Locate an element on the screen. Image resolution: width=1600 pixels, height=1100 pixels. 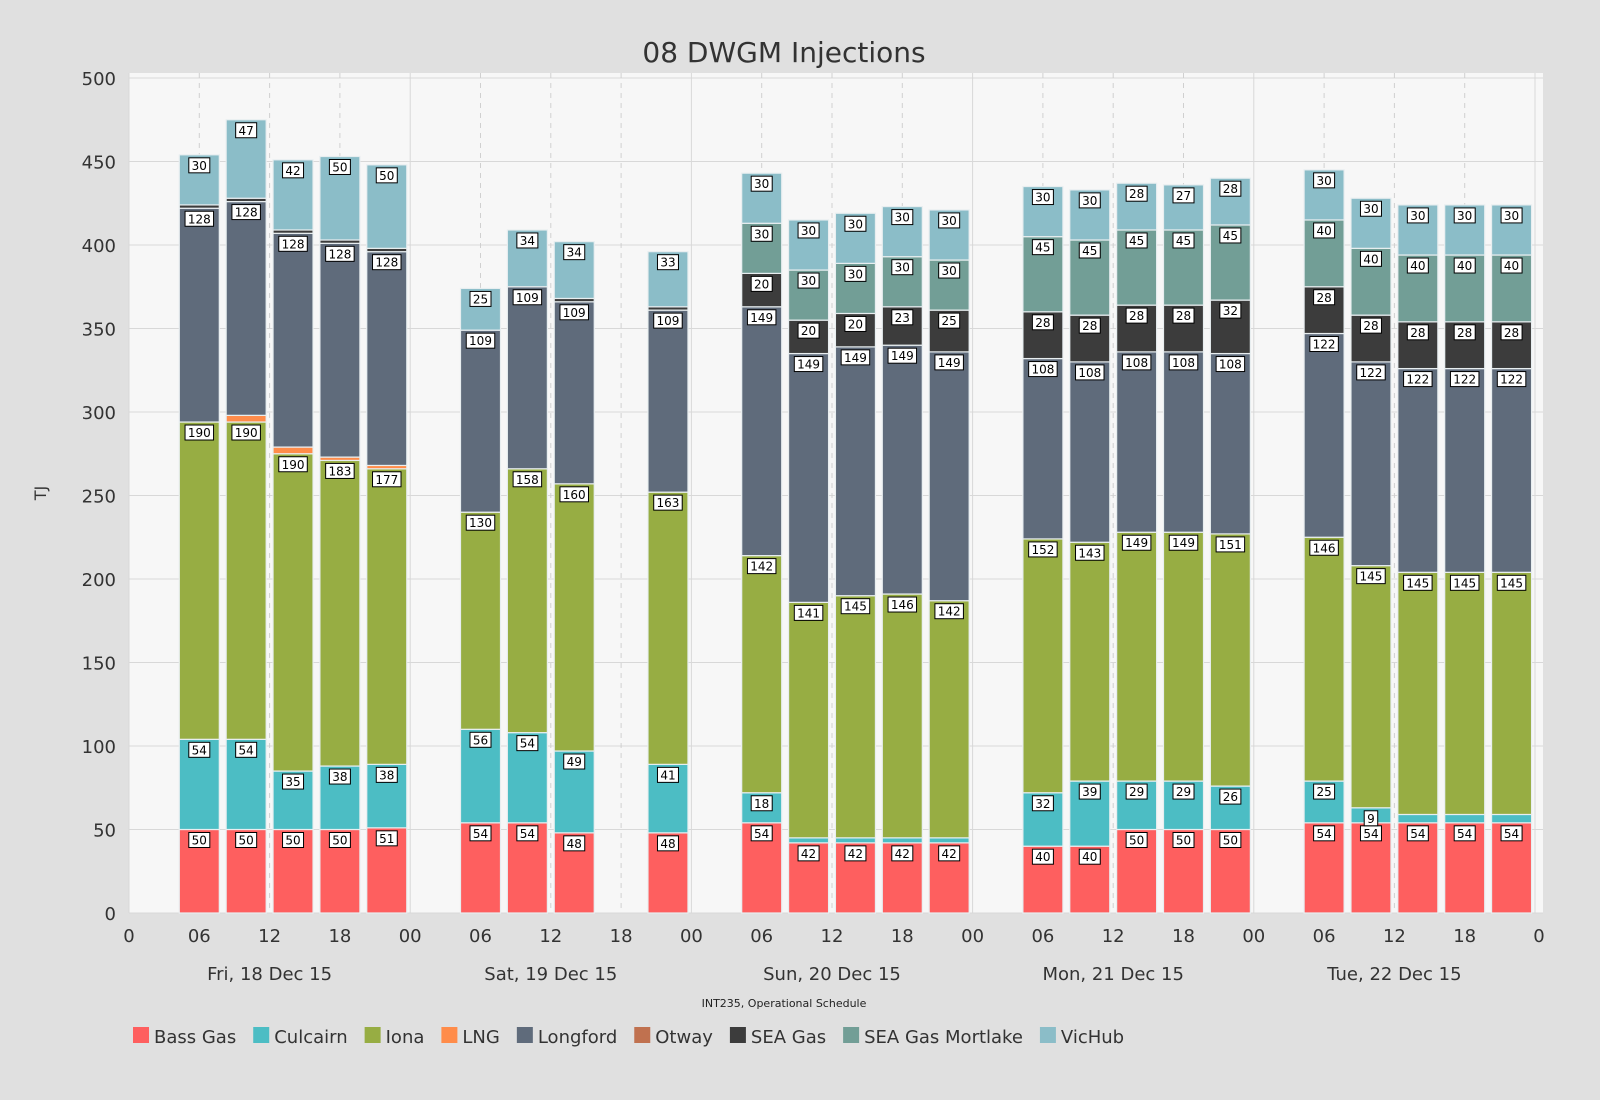
data-label: 47 is located at coordinates (246, 131).